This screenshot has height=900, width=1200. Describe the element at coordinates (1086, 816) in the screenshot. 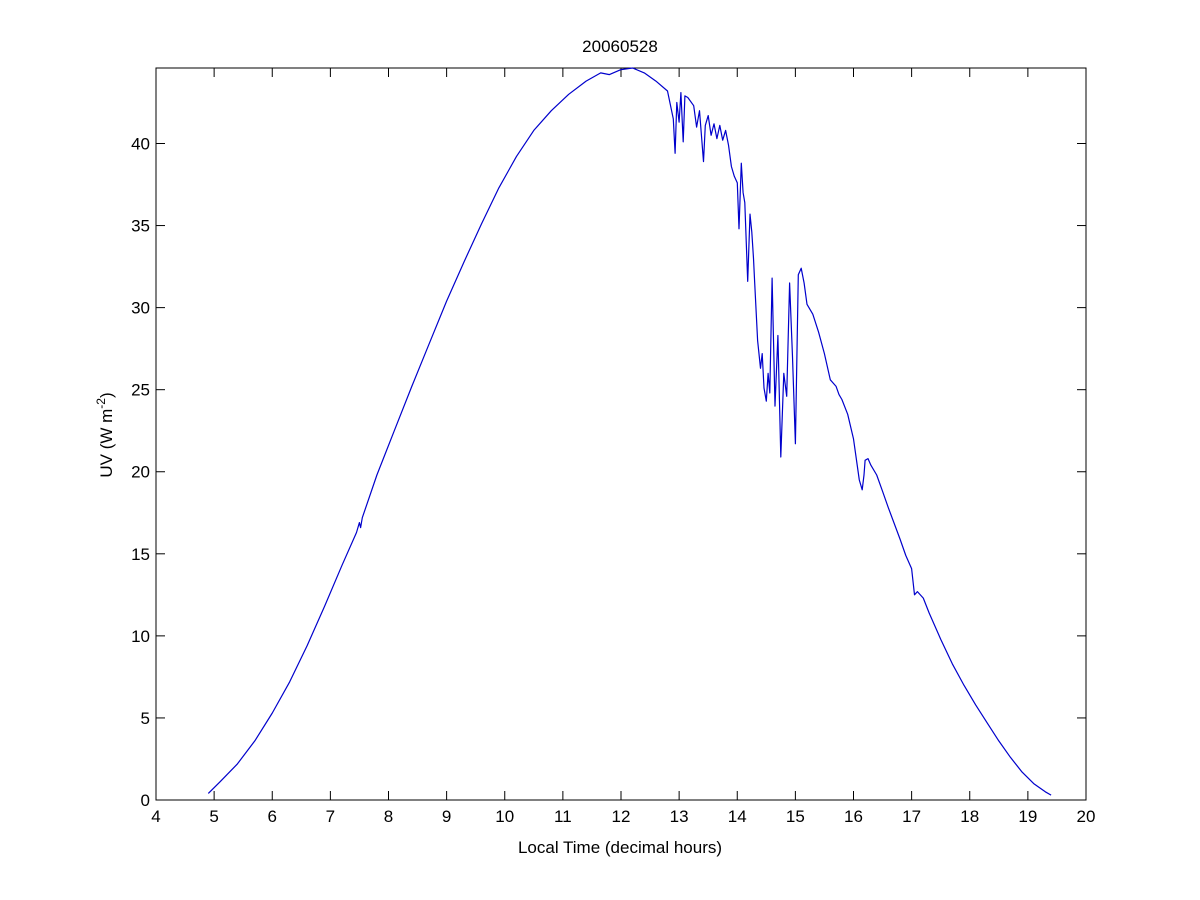

I see `x-tick-label: 20` at that location.